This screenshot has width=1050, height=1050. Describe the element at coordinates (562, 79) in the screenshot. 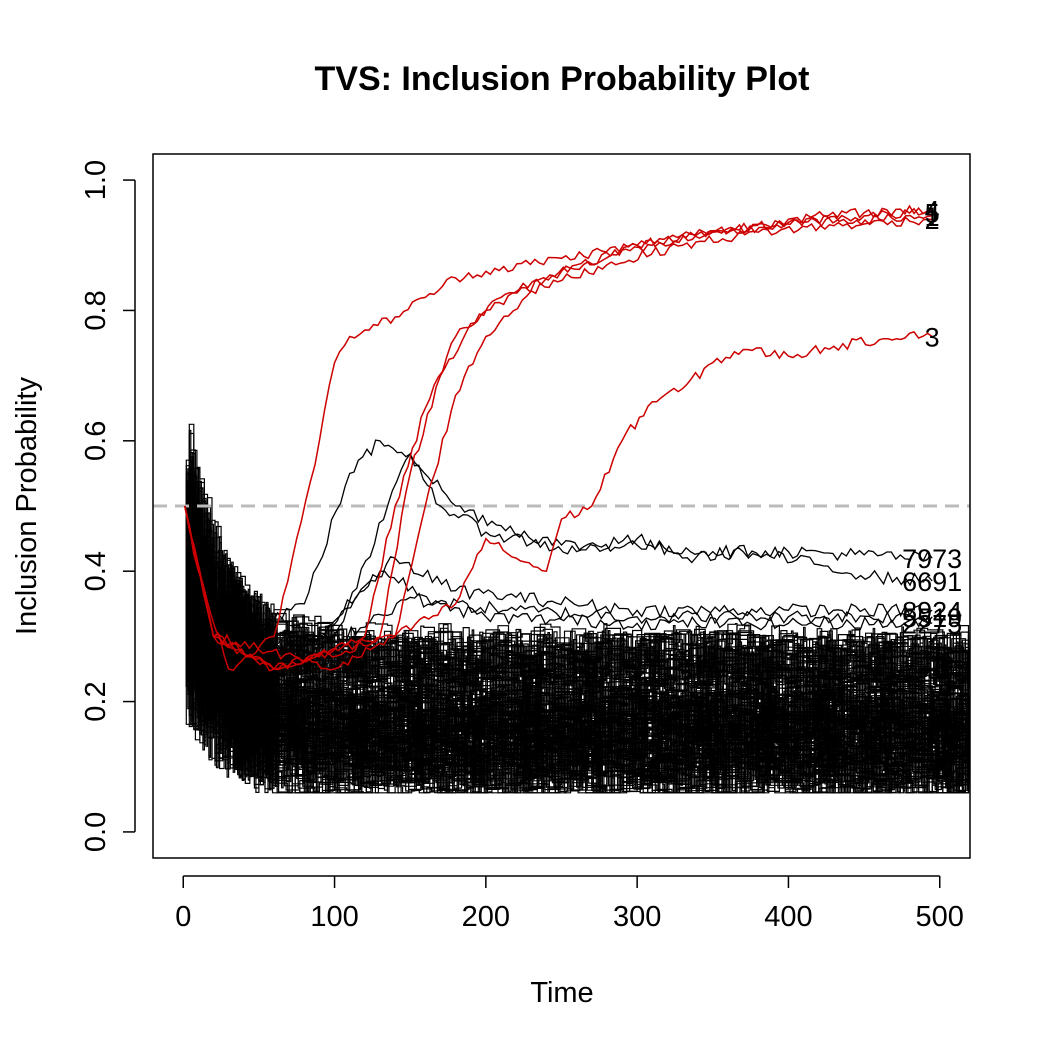

I see `chart-title: TVS: Inclusion Probability Plot` at that location.